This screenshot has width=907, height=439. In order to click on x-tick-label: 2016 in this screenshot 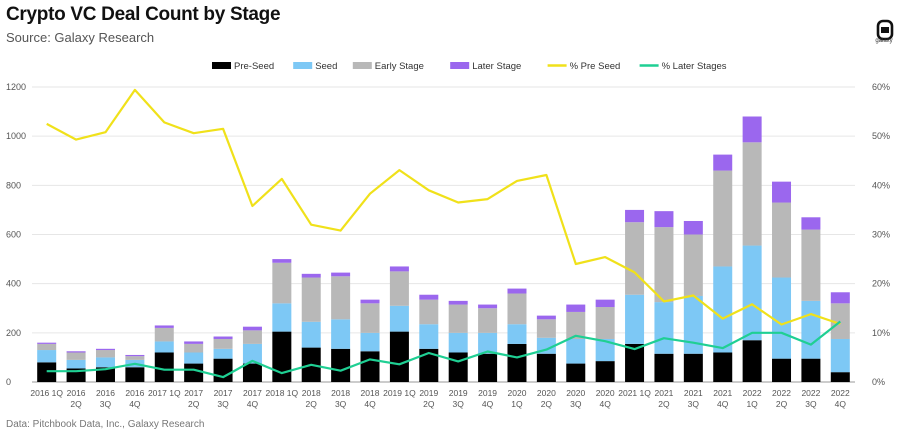, I will do `click(134, 393)`.